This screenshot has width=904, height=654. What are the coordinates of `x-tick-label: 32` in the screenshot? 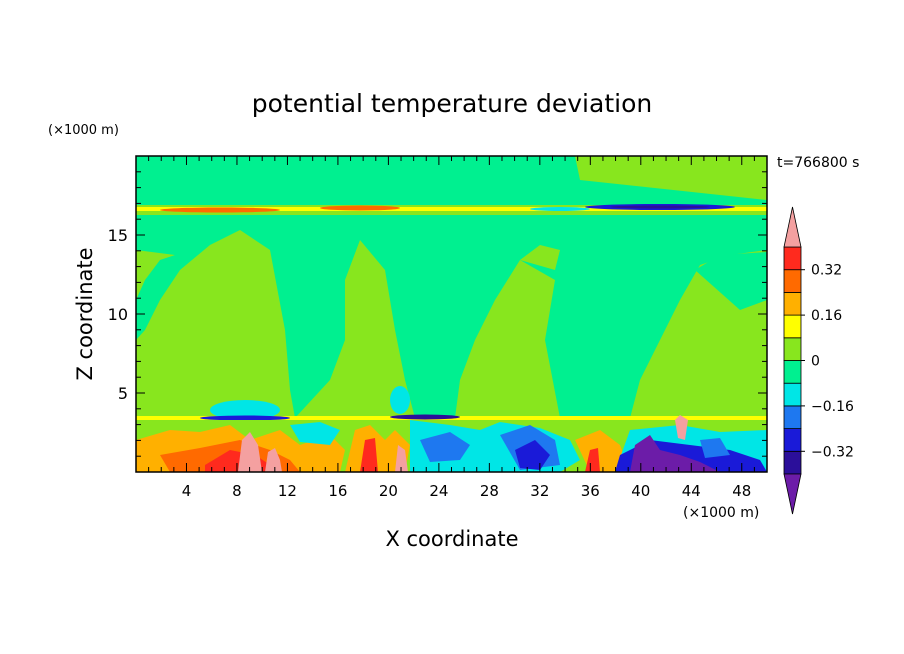 It's located at (539, 491).